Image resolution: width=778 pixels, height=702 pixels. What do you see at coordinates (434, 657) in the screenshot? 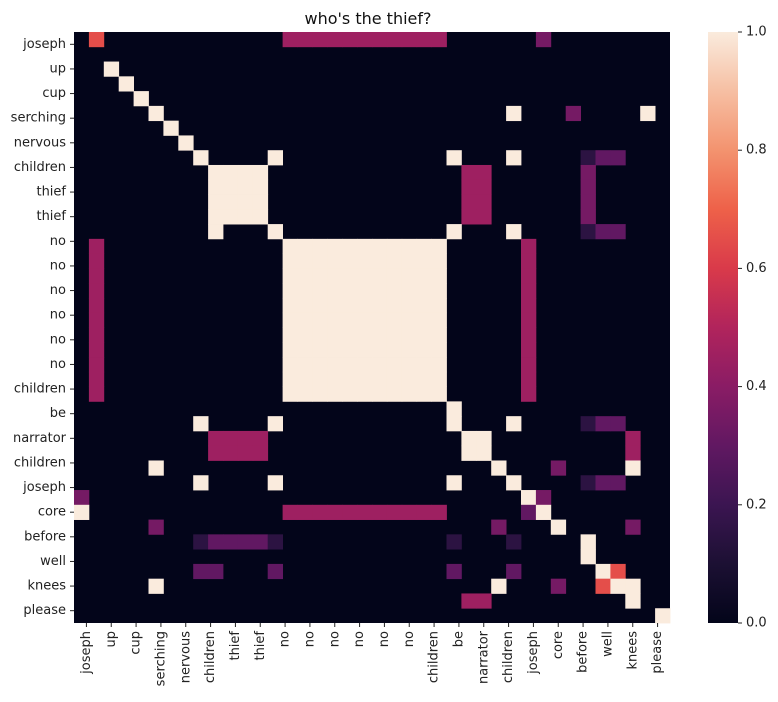
I see `x-tick-label: children` at bounding box center [434, 657].